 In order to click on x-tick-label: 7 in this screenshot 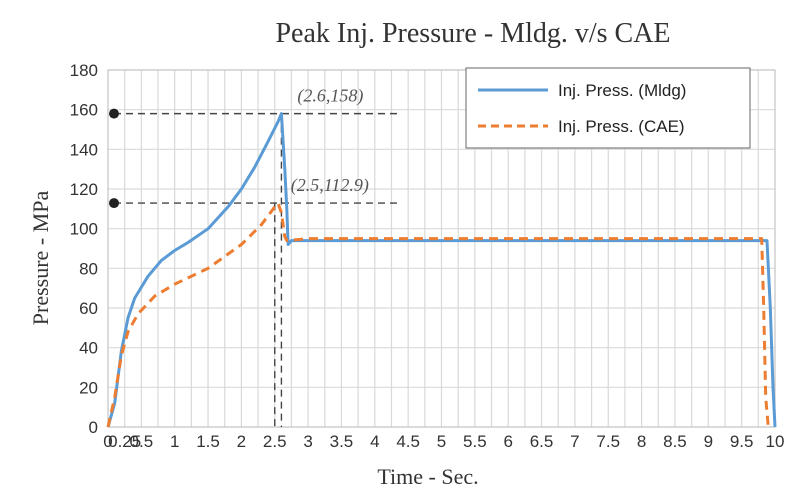, I will do `click(574, 441)`.